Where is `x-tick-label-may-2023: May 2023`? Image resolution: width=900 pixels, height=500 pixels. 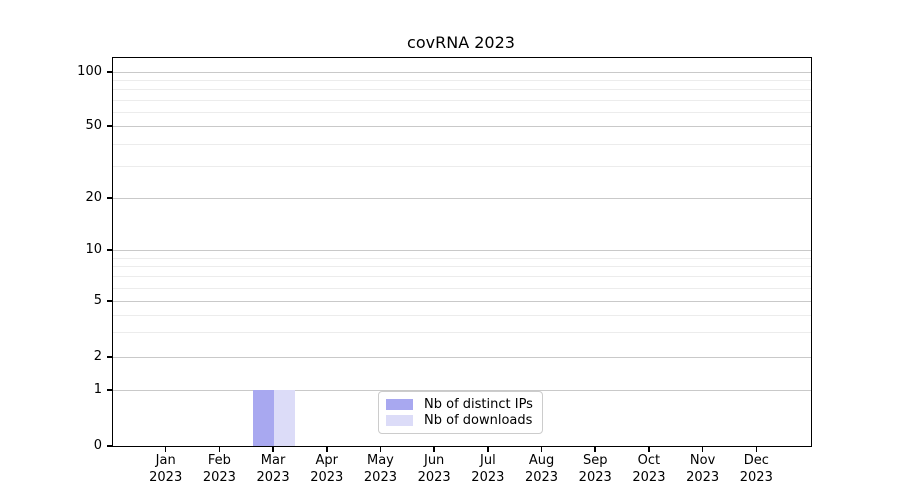
x-tick-label-may-2023: May 2023 is located at coordinates (380, 469).